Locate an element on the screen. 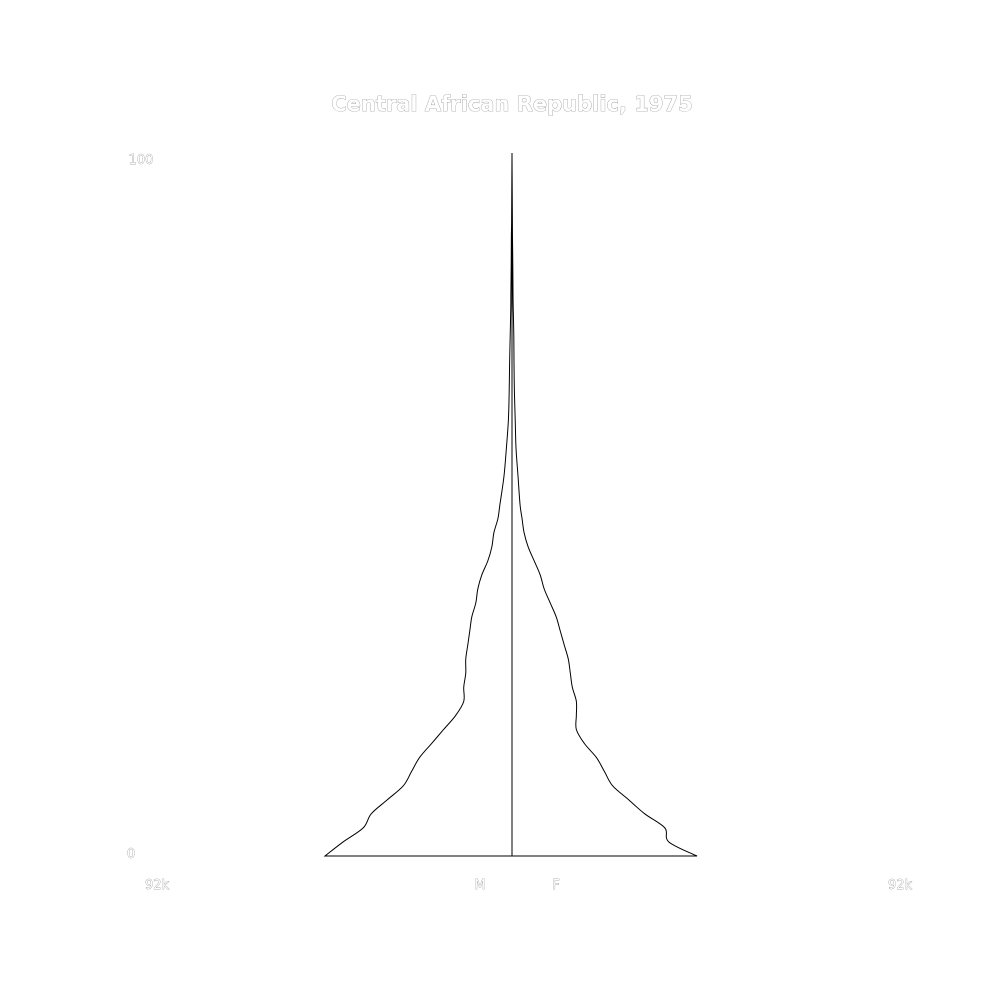 The width and height of the screenshot is (1000, 1000). series-label-female: F is located at coordinates (555, 885).